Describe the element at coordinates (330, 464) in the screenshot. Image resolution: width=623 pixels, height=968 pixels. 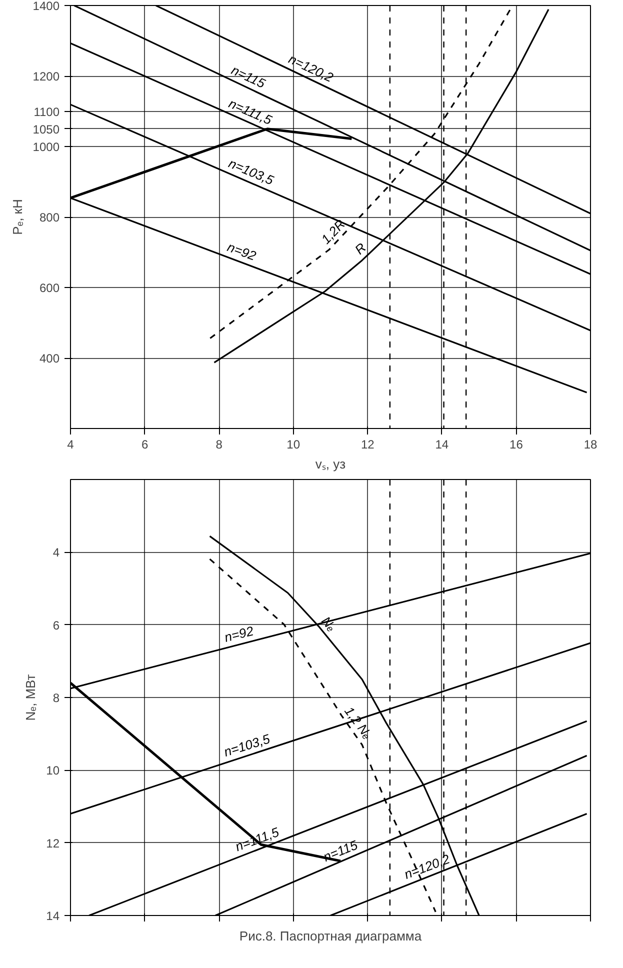
I see `x-axis-title: vₛ, уз` at that location.